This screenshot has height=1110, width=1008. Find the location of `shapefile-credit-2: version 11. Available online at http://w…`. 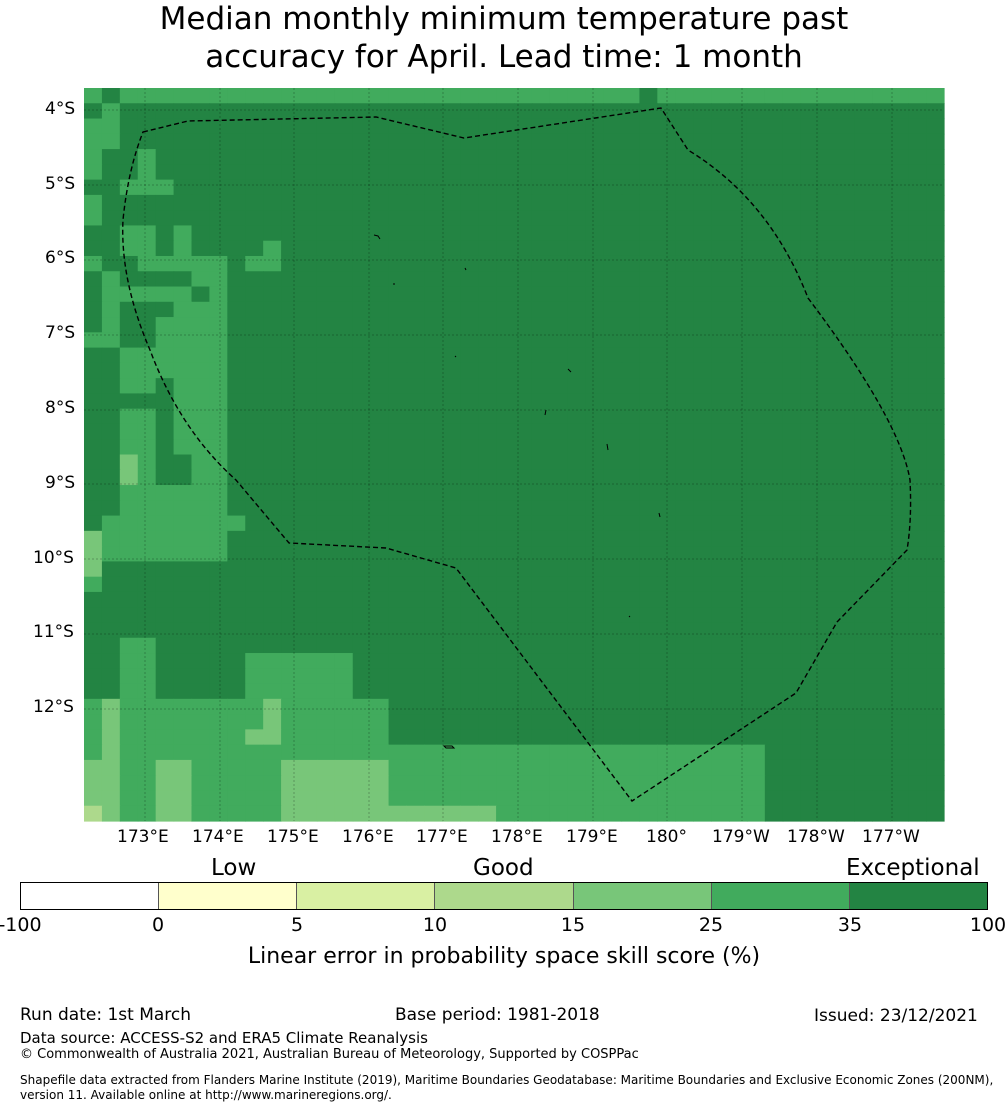

shapefile-credit-2: version 11. Available online at http://w… is located at coordinates (206, 1095).